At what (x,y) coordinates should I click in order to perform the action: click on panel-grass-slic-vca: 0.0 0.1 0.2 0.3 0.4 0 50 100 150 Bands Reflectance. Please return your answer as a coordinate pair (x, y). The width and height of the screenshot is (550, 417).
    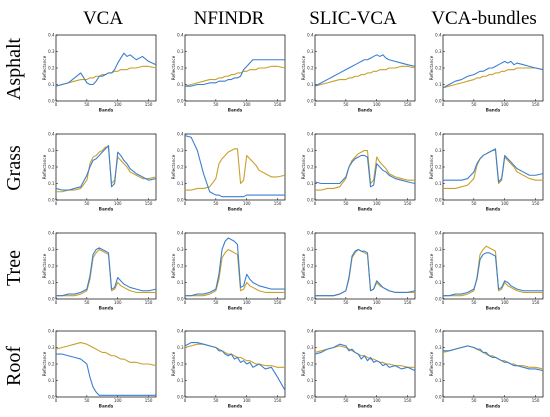
    Looking at the image, I should click on (358, 171).